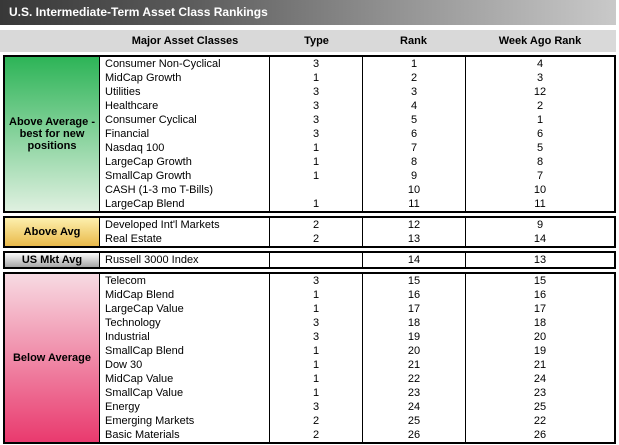 This screenshot has width=619, height=445. What do you see at coordinates (413, 41) in the screenshot?
I see `col-header-rank: Rank` at bounding box center [413, 41].